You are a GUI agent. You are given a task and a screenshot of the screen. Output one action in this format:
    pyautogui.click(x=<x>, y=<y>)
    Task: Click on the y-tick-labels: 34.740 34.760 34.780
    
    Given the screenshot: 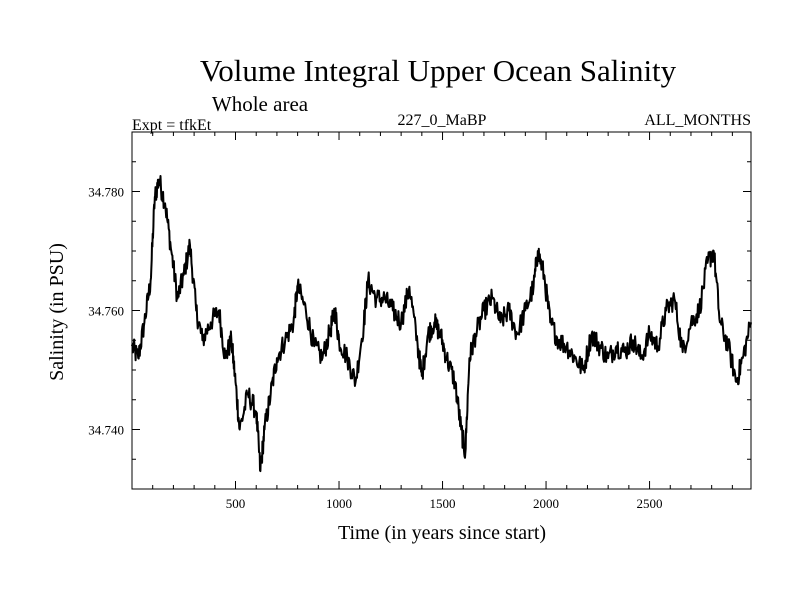 What is the action you would take?
    pyautogui.click(x=106, y=311)
    